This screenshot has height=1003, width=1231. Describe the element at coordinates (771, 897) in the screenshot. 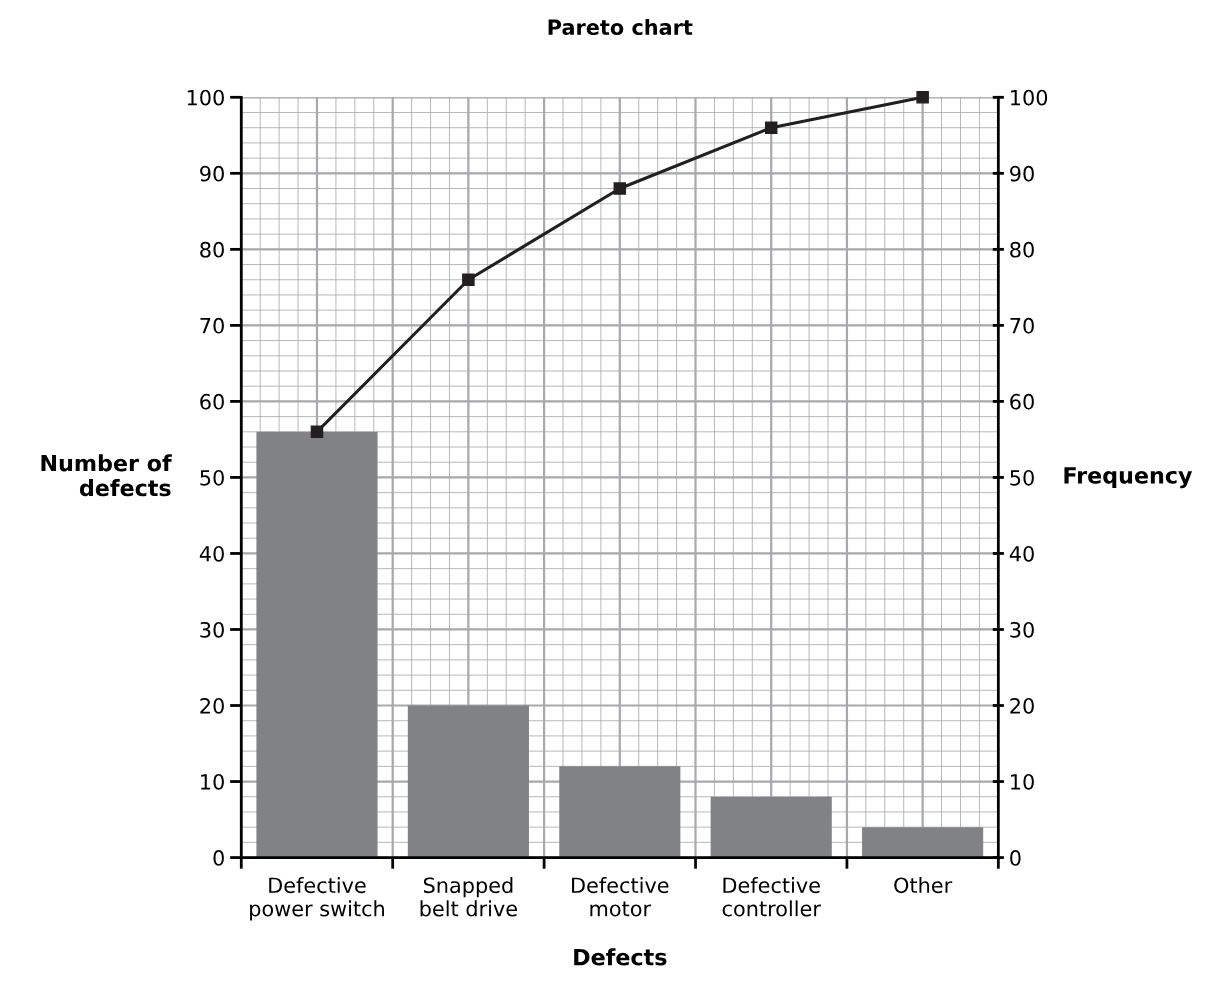

I see `x-tick-label: Defective controller` at that location.